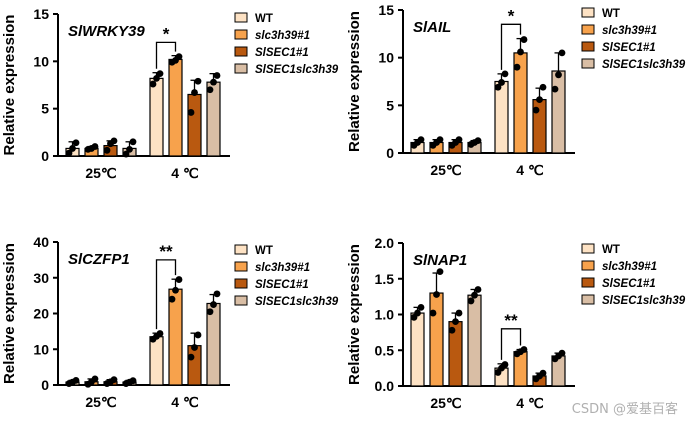 This screenshot has width=692, height=425. Describe the element at coordinates (99, 259) in the screenshot. I see `panel-title: SlCZFP1` at that location.